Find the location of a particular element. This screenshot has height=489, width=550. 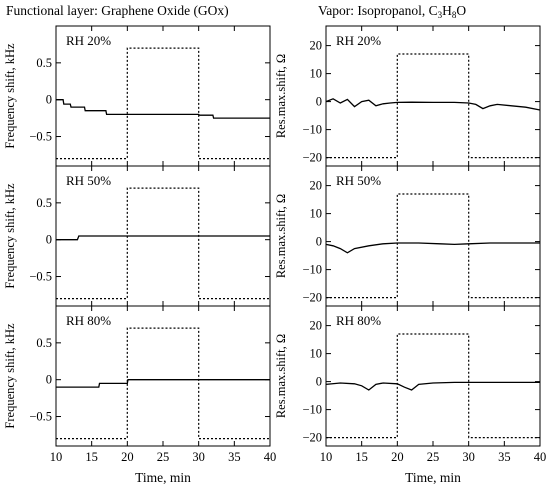

panel-resistance-1: −20 −10 0 10 20 RH 50% Res.max.shift, Ω is located at coordinates (407, 236).